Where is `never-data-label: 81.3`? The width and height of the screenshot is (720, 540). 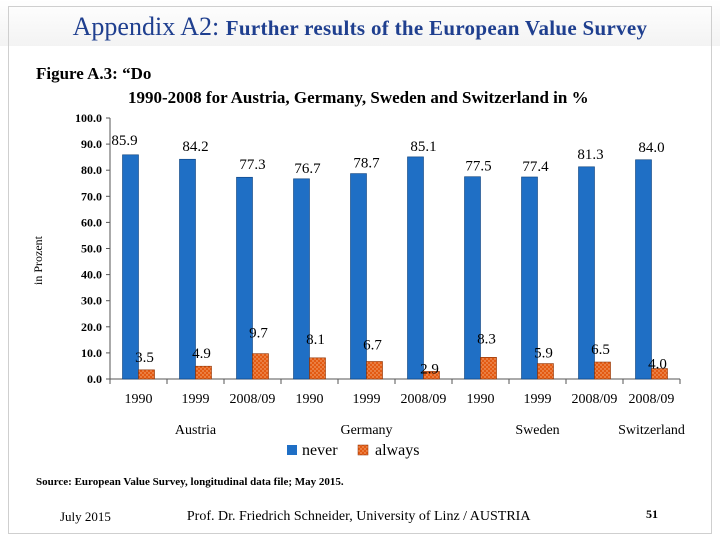
never-data-label: 81.3 is located at coordinates (590, 155).